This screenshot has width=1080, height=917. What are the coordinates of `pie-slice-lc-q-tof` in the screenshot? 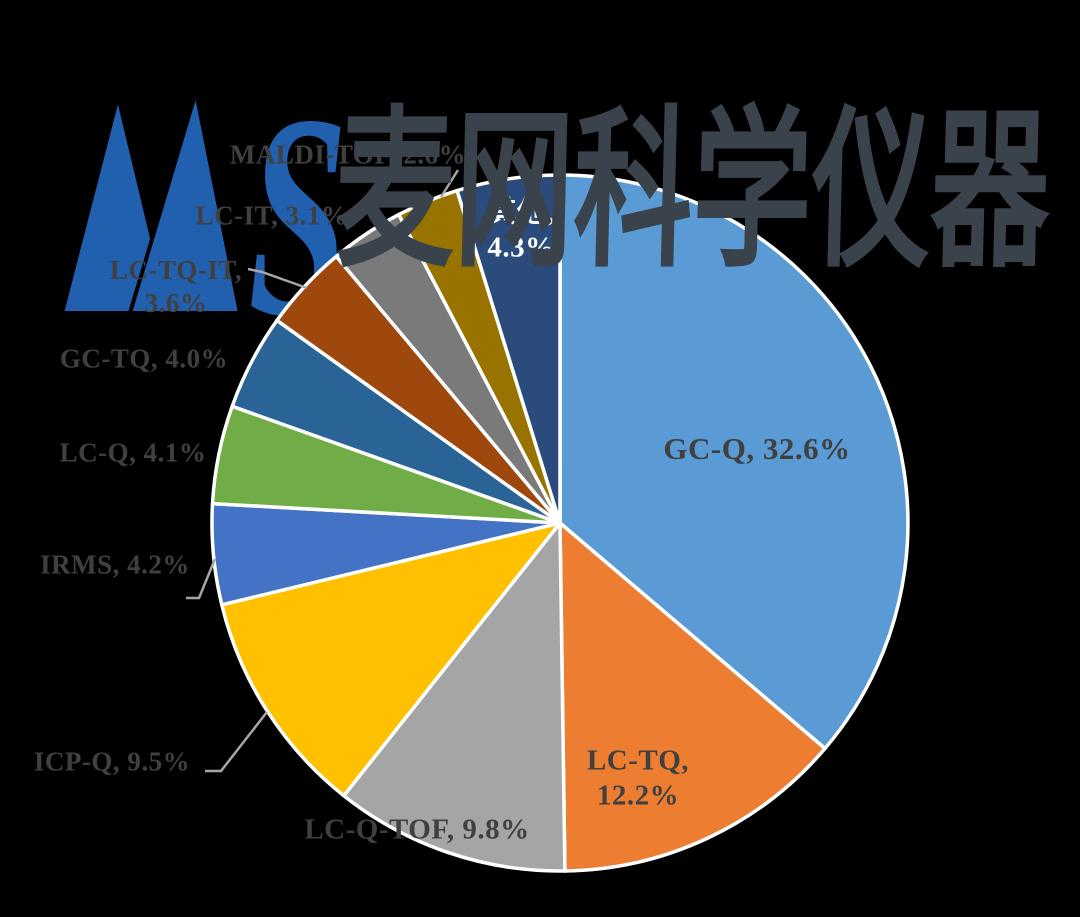 It's located at (454, 697).